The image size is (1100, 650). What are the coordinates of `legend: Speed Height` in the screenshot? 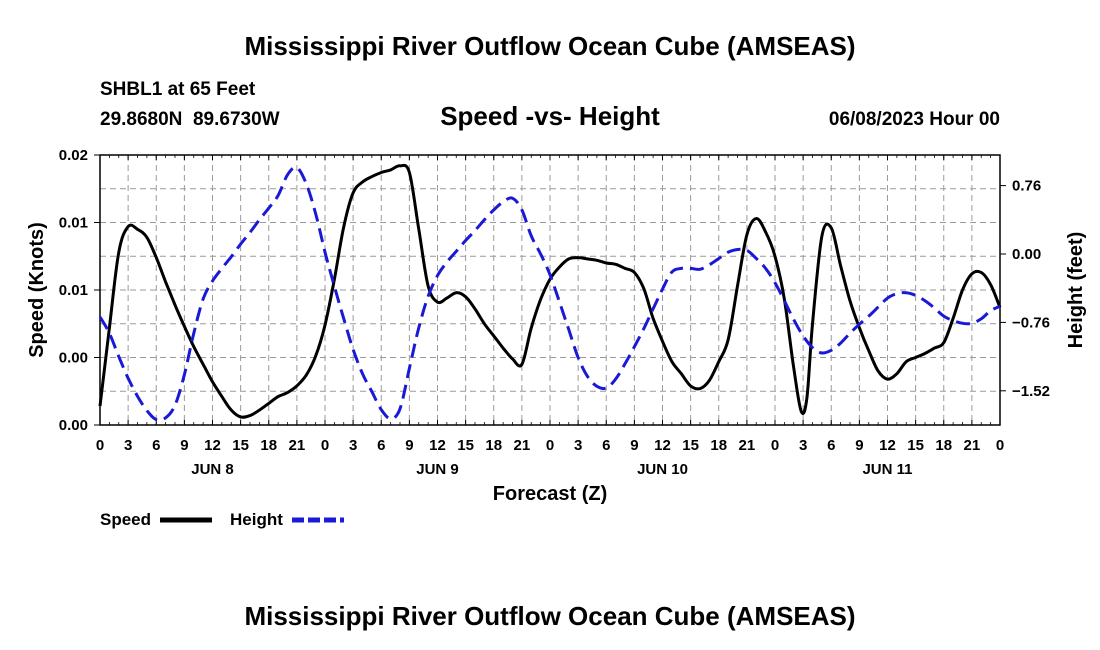 It's located at (222, 519).